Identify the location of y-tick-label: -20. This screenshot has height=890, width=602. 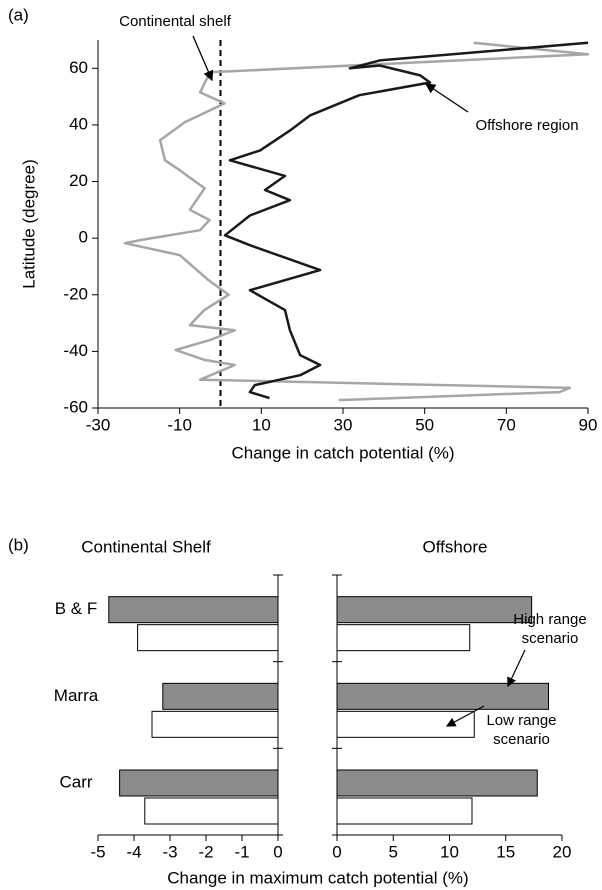
(75, 293).